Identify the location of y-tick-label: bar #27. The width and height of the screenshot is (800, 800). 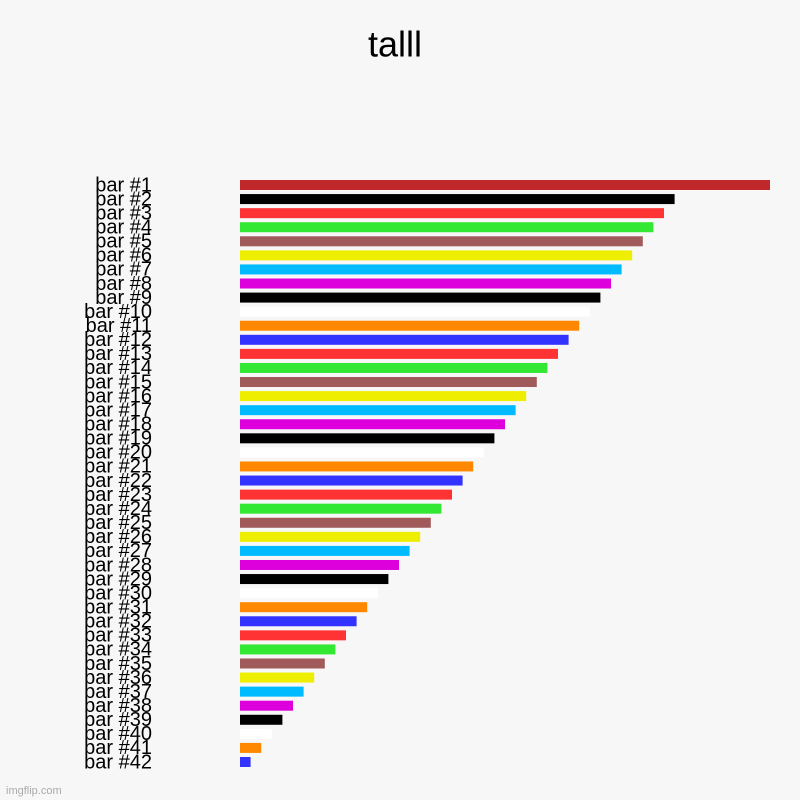
(118, 551).